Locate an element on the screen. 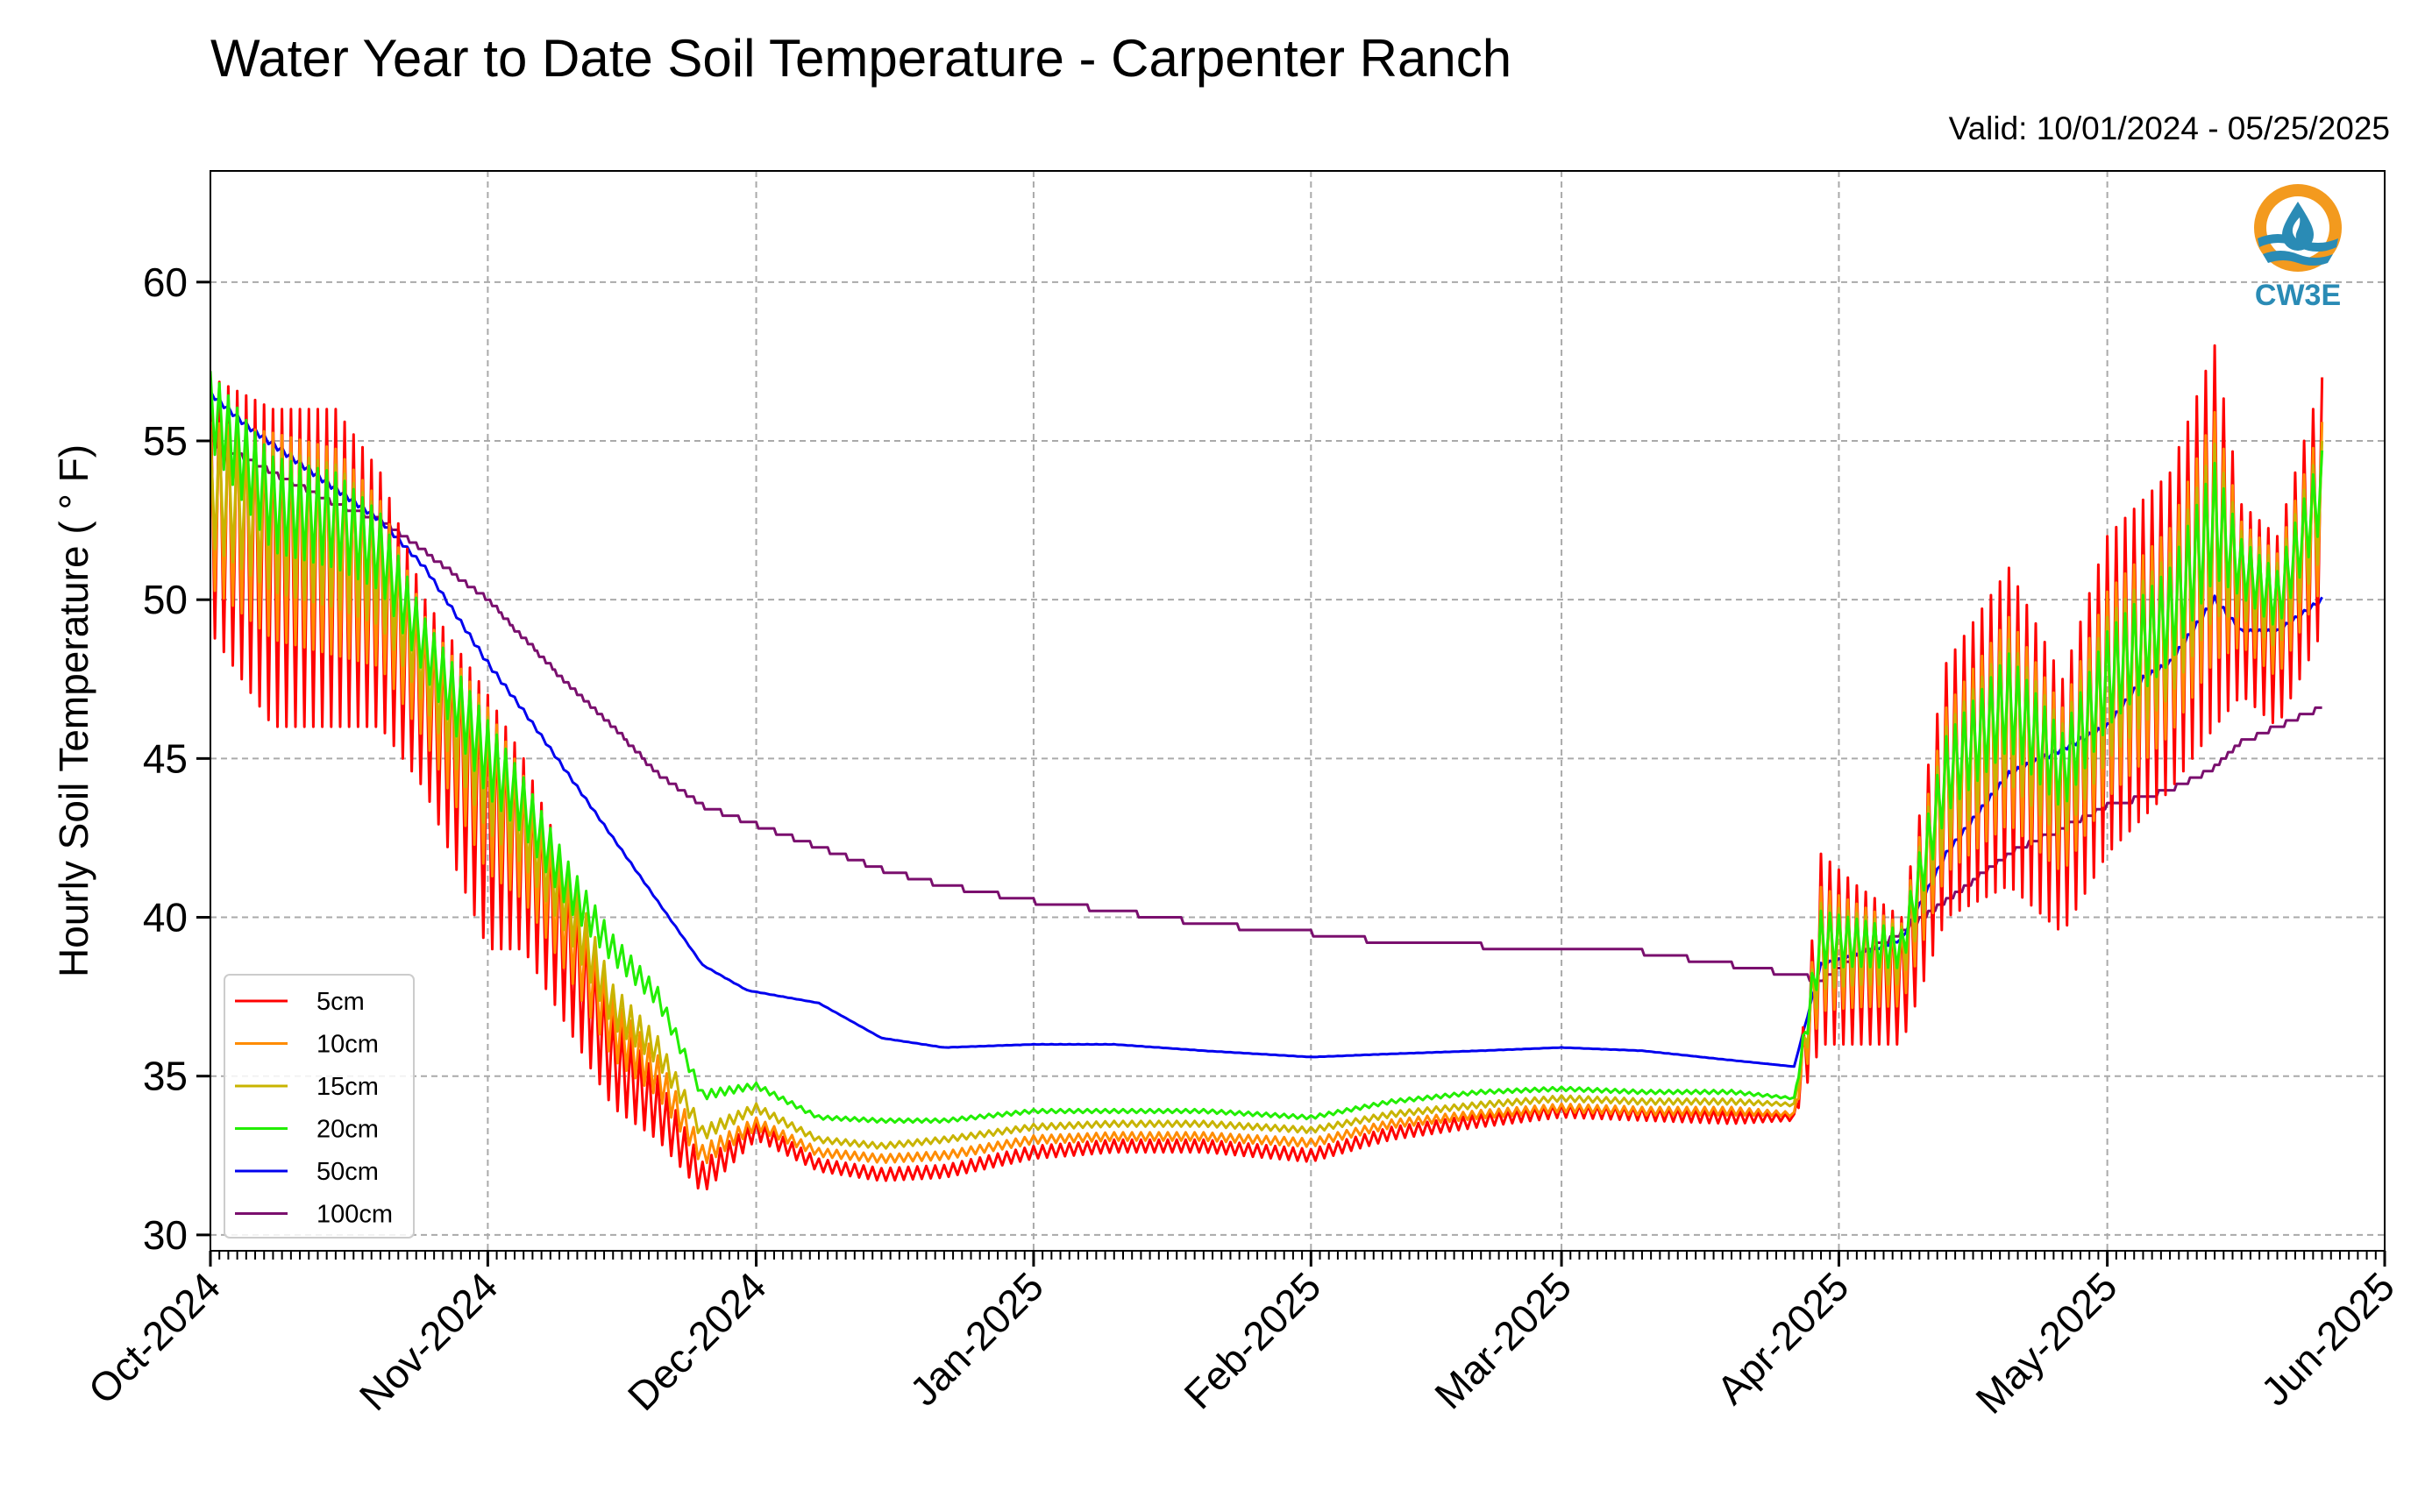 The height and width of the screenshot is (1512, 2418). y-tick-label: 30 is located at coordinates (165, 1235).